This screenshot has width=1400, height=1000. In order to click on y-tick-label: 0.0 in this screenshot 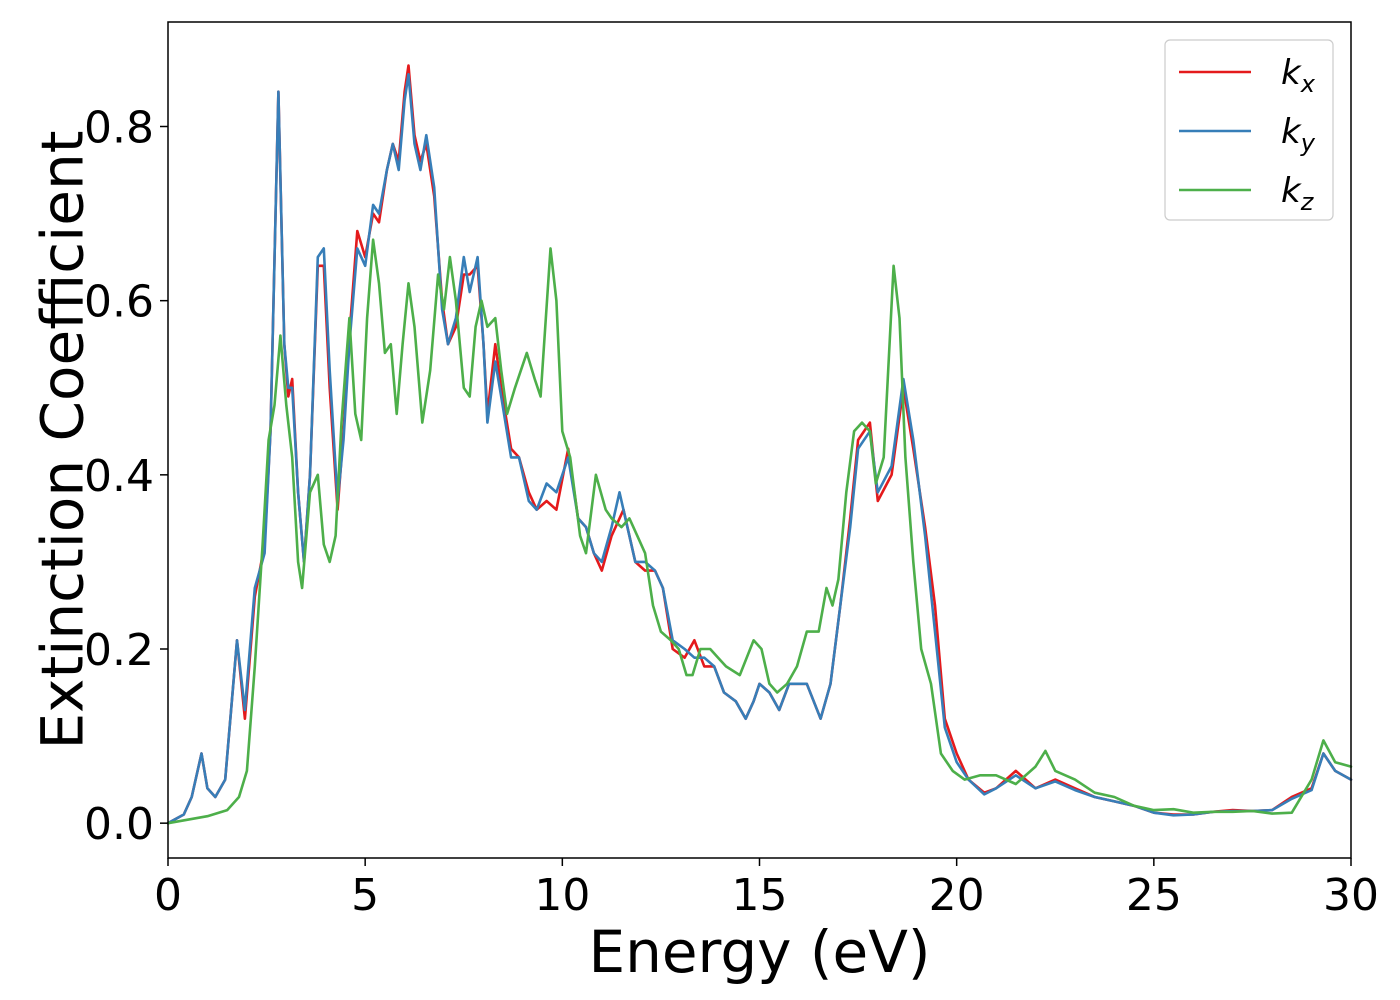, I will do `click(119, 824)`.